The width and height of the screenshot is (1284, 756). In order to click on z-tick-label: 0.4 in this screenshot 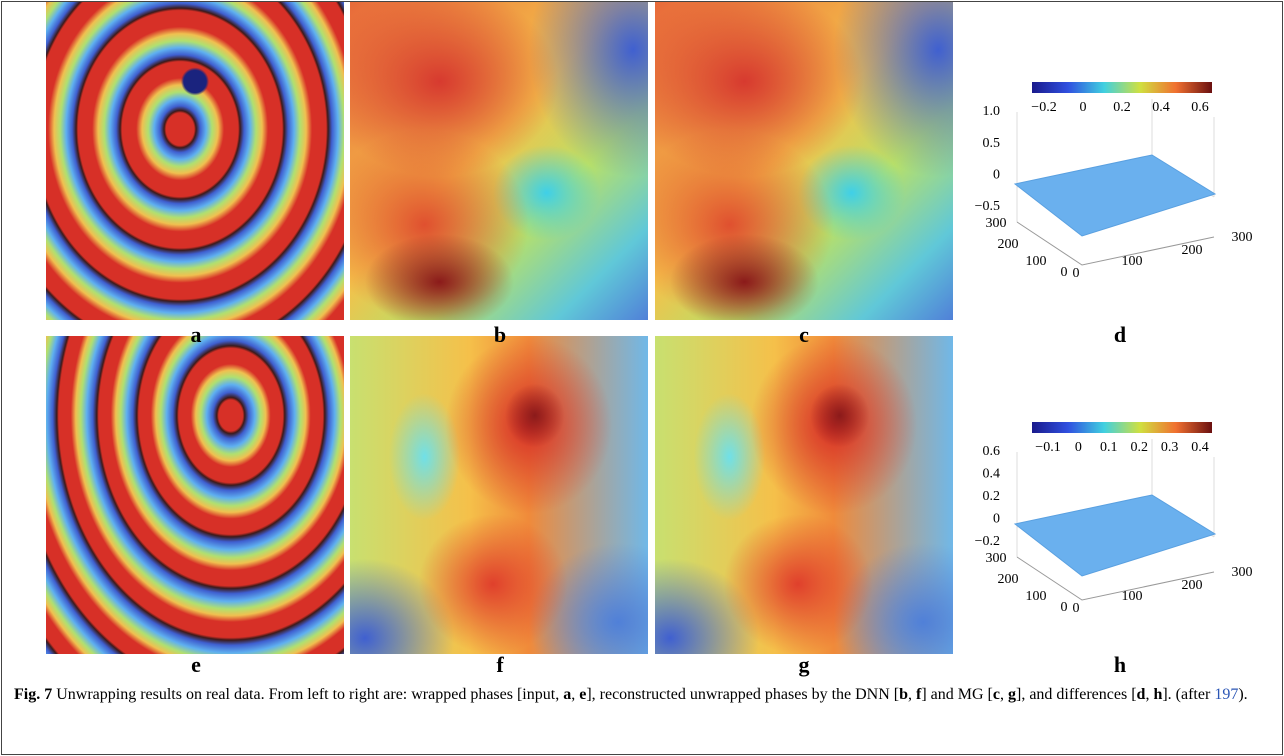, I will do `click(992, 474)`.